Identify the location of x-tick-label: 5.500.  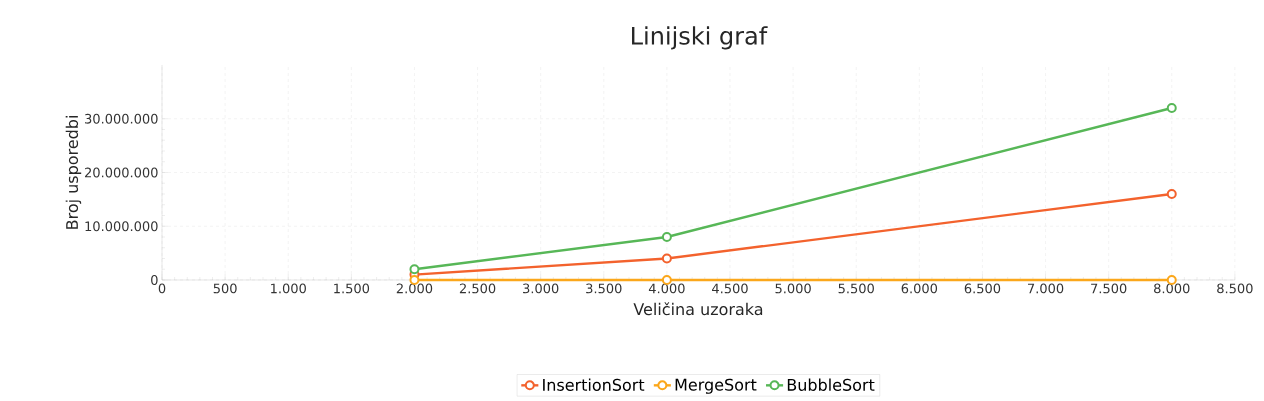
(856, 288).